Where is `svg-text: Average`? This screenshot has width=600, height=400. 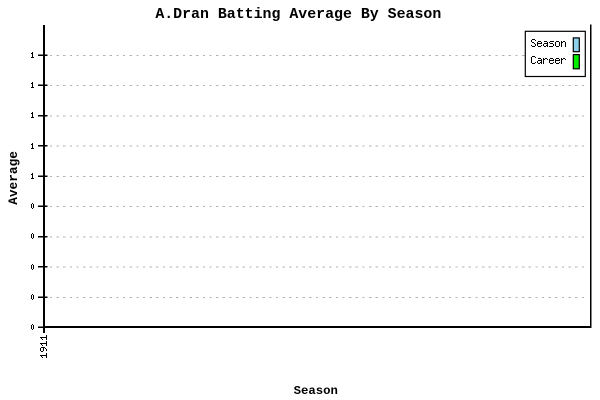
svg-text: Average is located at coordinates (13, 178).